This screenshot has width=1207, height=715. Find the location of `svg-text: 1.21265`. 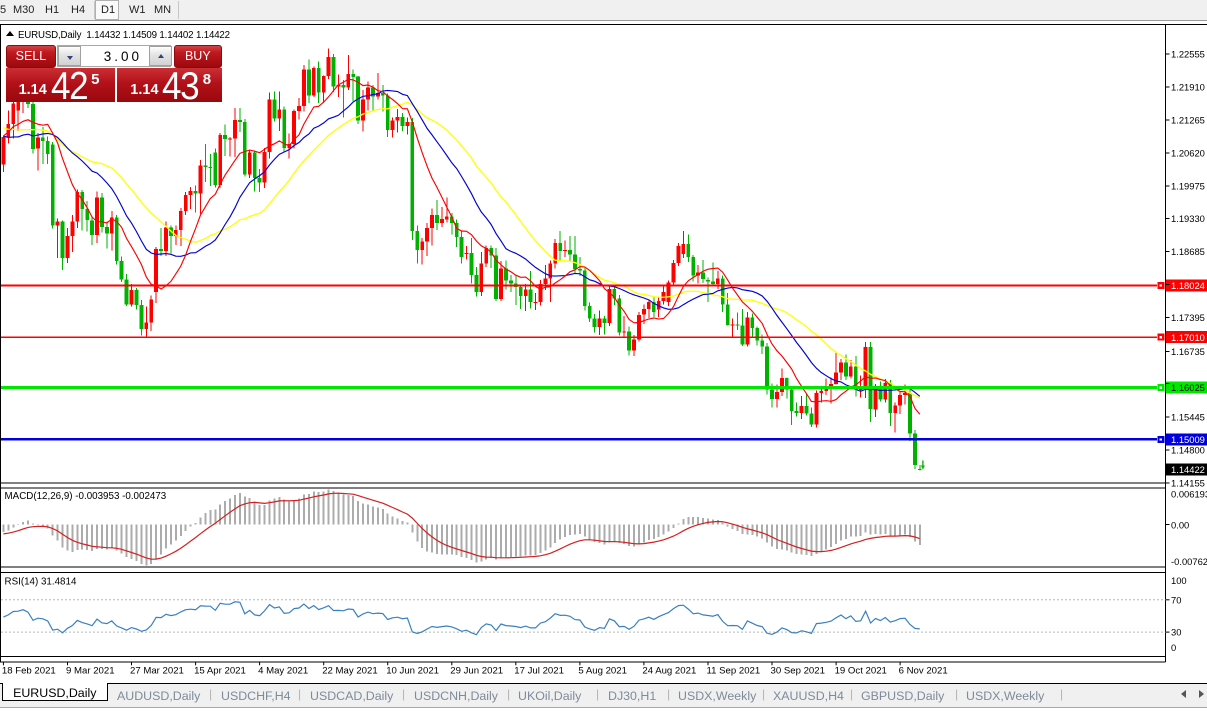

svg-text: 1.21265 is located at coordinates (1188, 119).